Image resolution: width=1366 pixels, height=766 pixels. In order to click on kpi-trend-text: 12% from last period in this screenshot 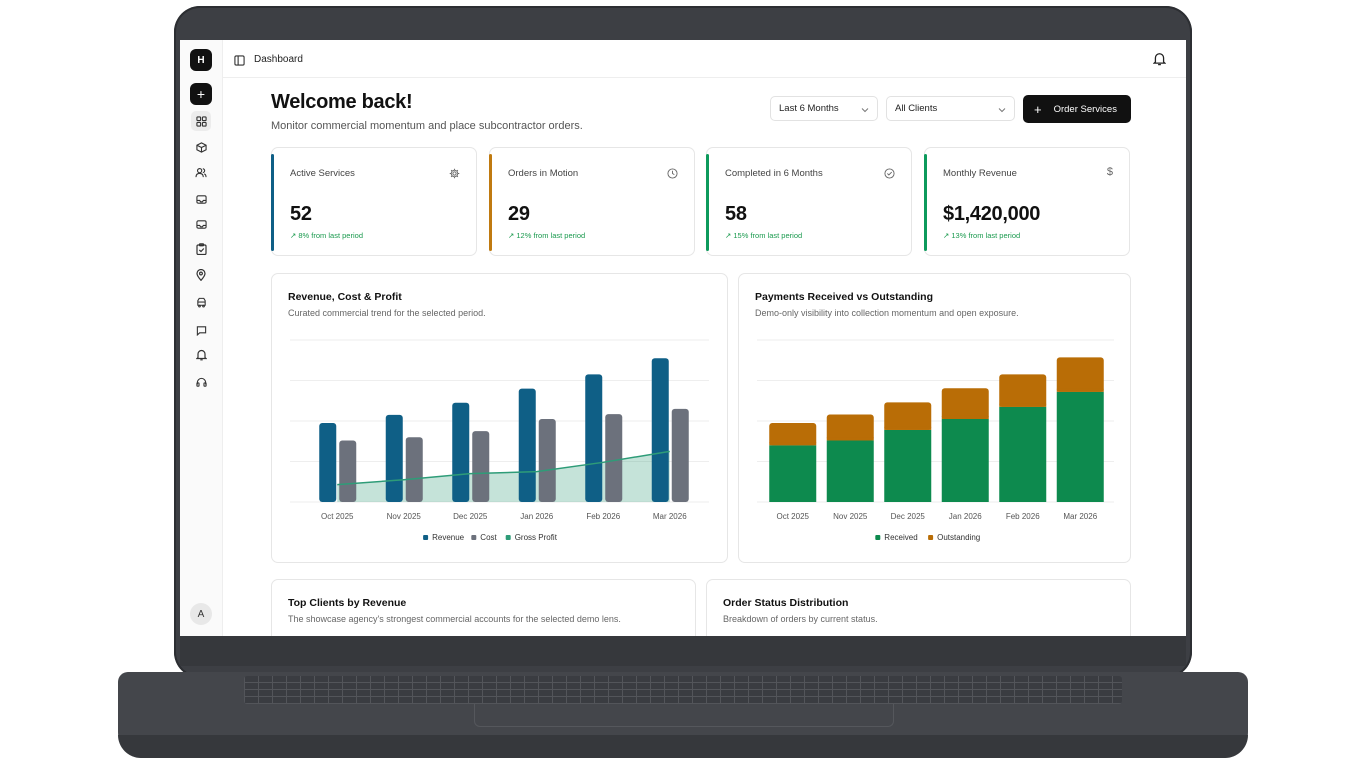, I will do `click(551, 235)`.